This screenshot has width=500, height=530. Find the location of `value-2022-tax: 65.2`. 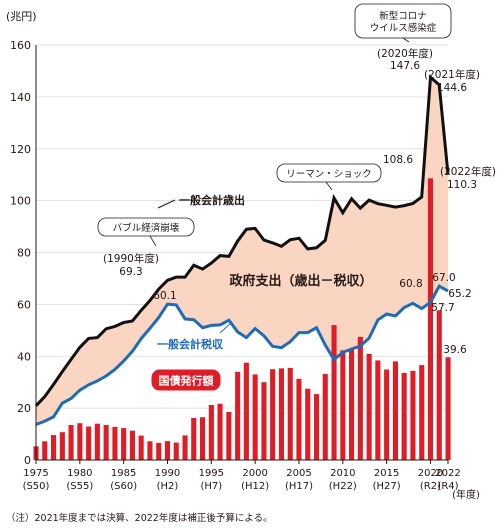

value-2022-tax: 65.2 is located at coordinates (459, 294).